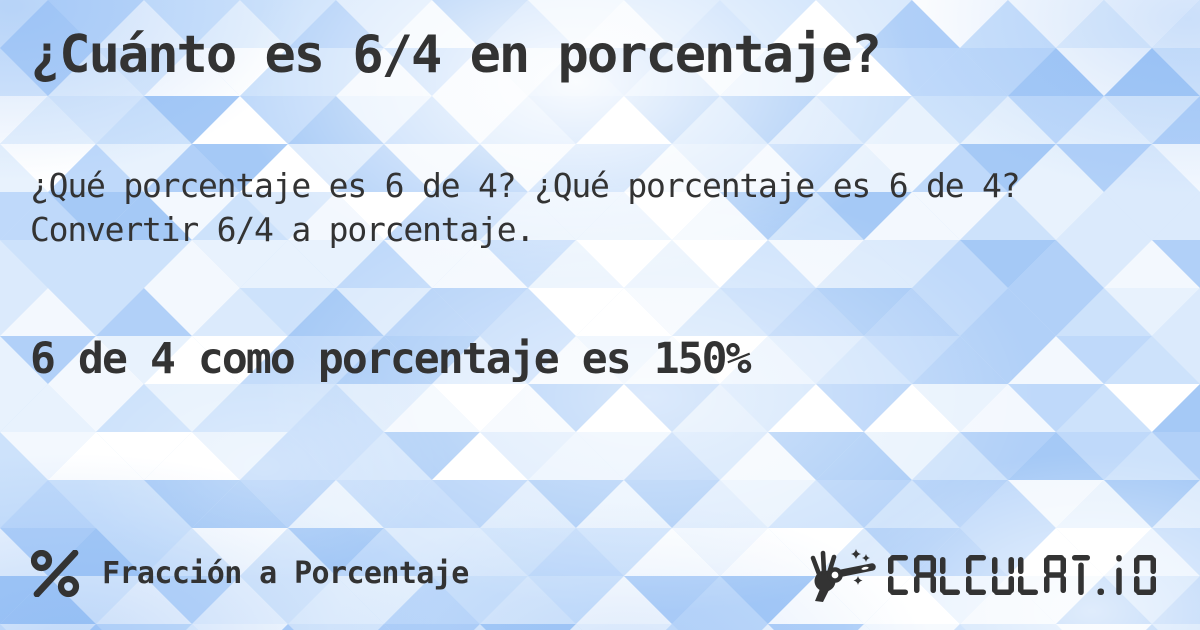 The width and height of the screenshot is (1200, 630). What do you see at coordinates (285, 573) in the screenshot?
I see `category-label: Fracción a Porcentaje` at bounding box center [285, 573].